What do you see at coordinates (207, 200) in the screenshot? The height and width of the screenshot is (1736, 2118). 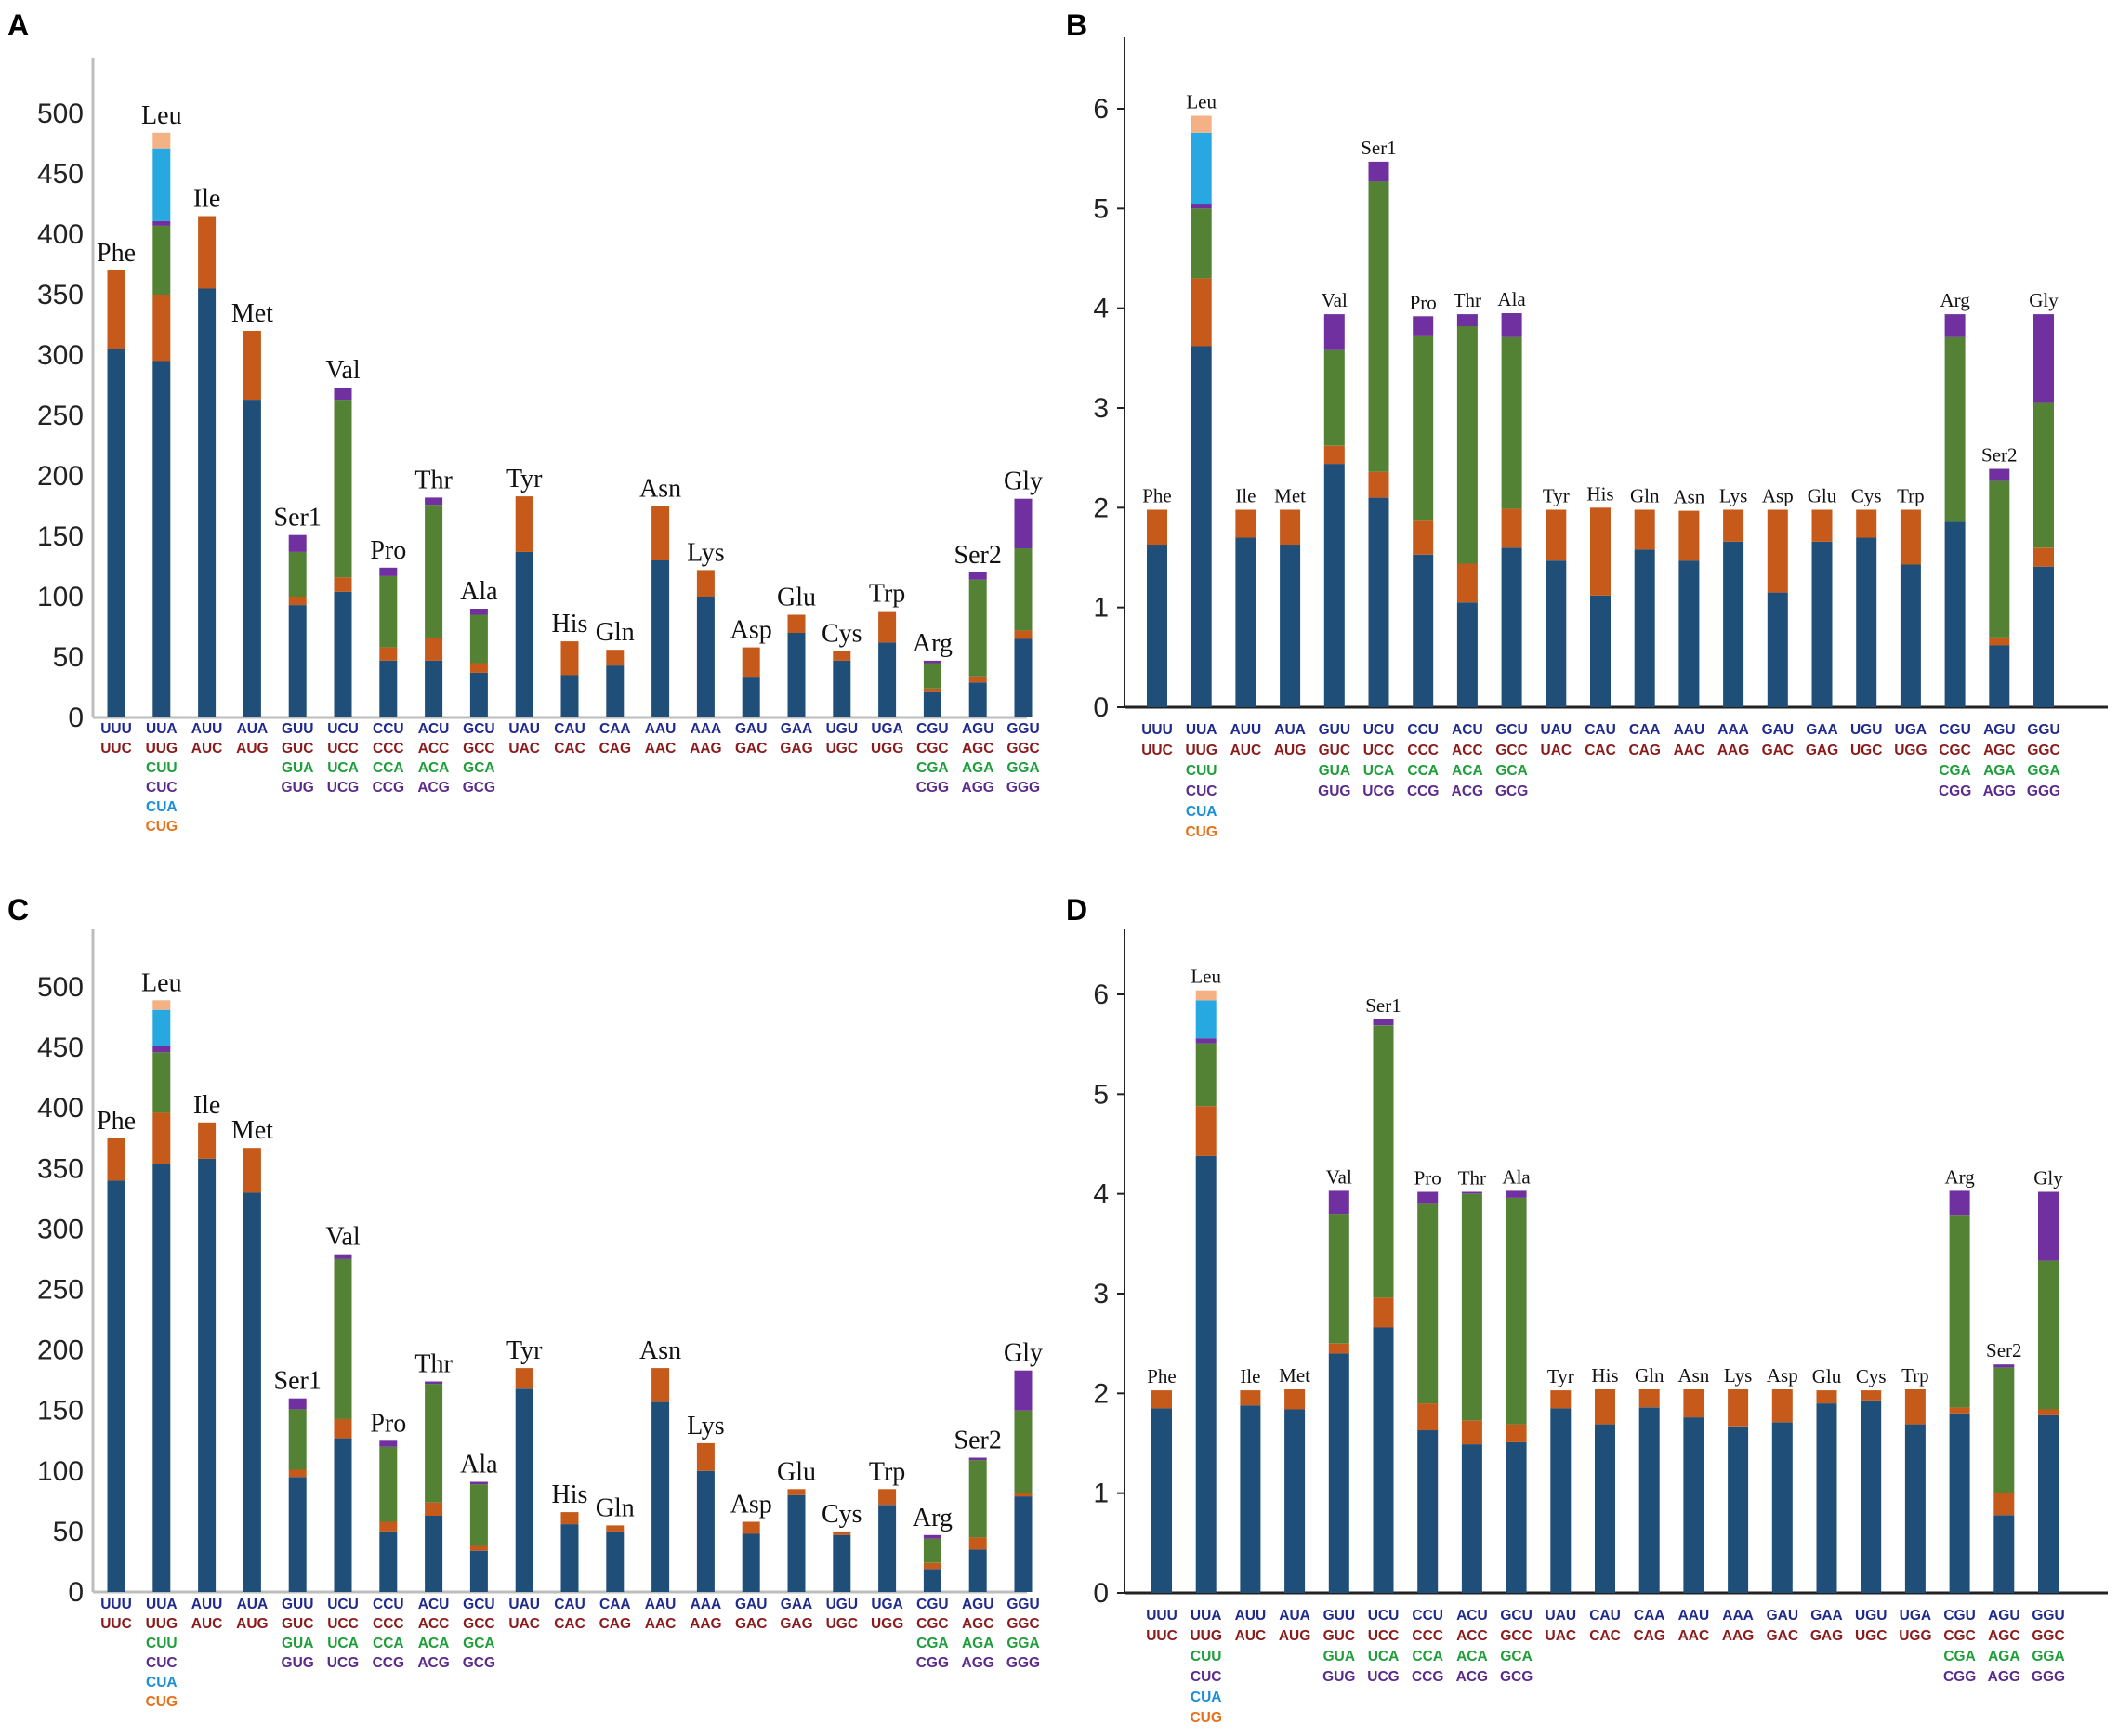 I see `bar-label: Ile` at bounding box center [207, 200].